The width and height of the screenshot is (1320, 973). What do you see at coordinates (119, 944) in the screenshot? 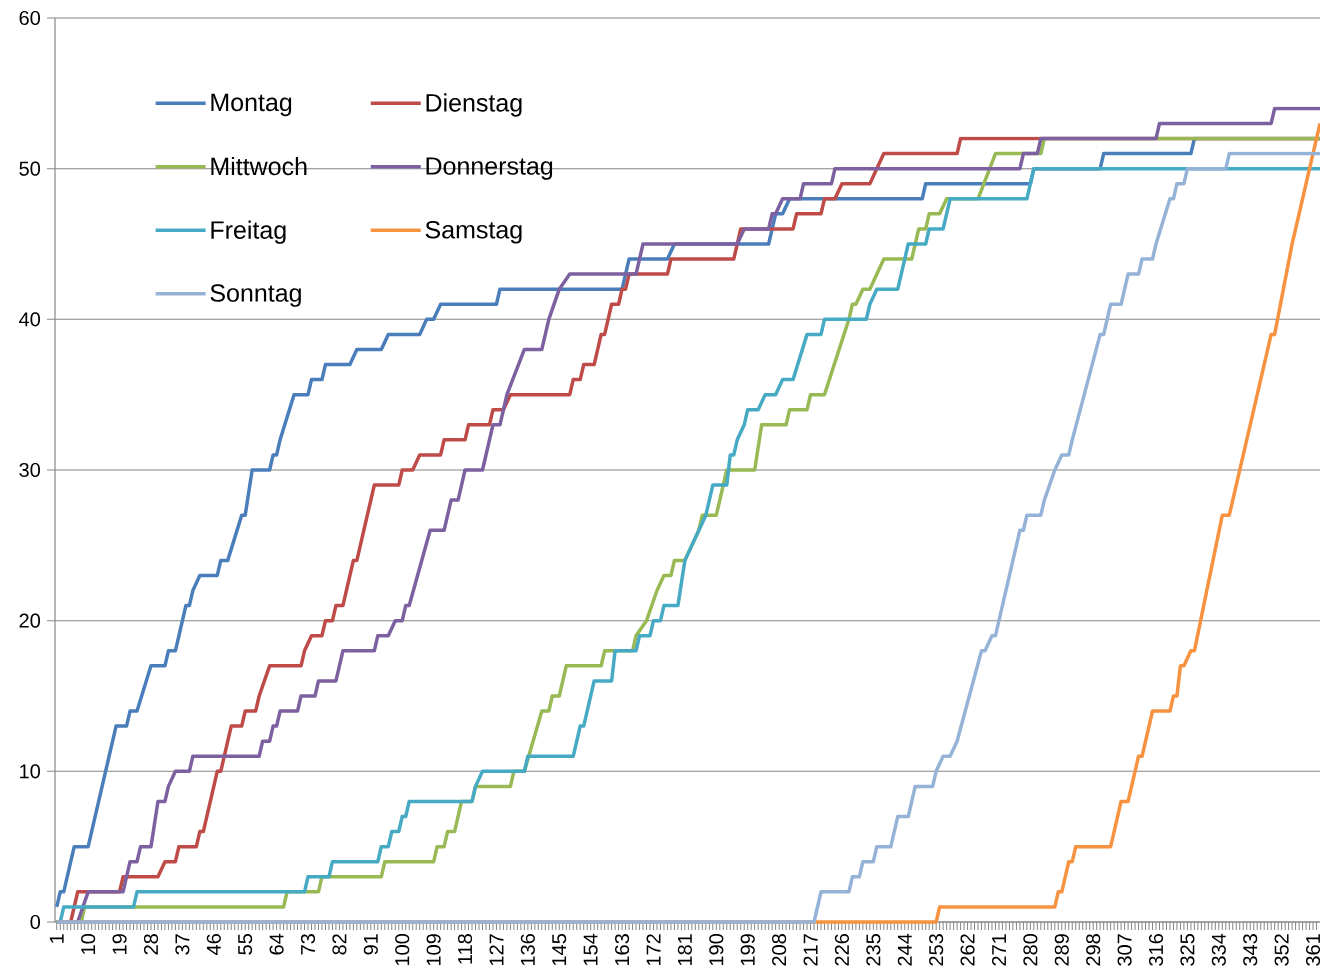
I see `x-tick-label: 19` at bounding box center [119, 944].